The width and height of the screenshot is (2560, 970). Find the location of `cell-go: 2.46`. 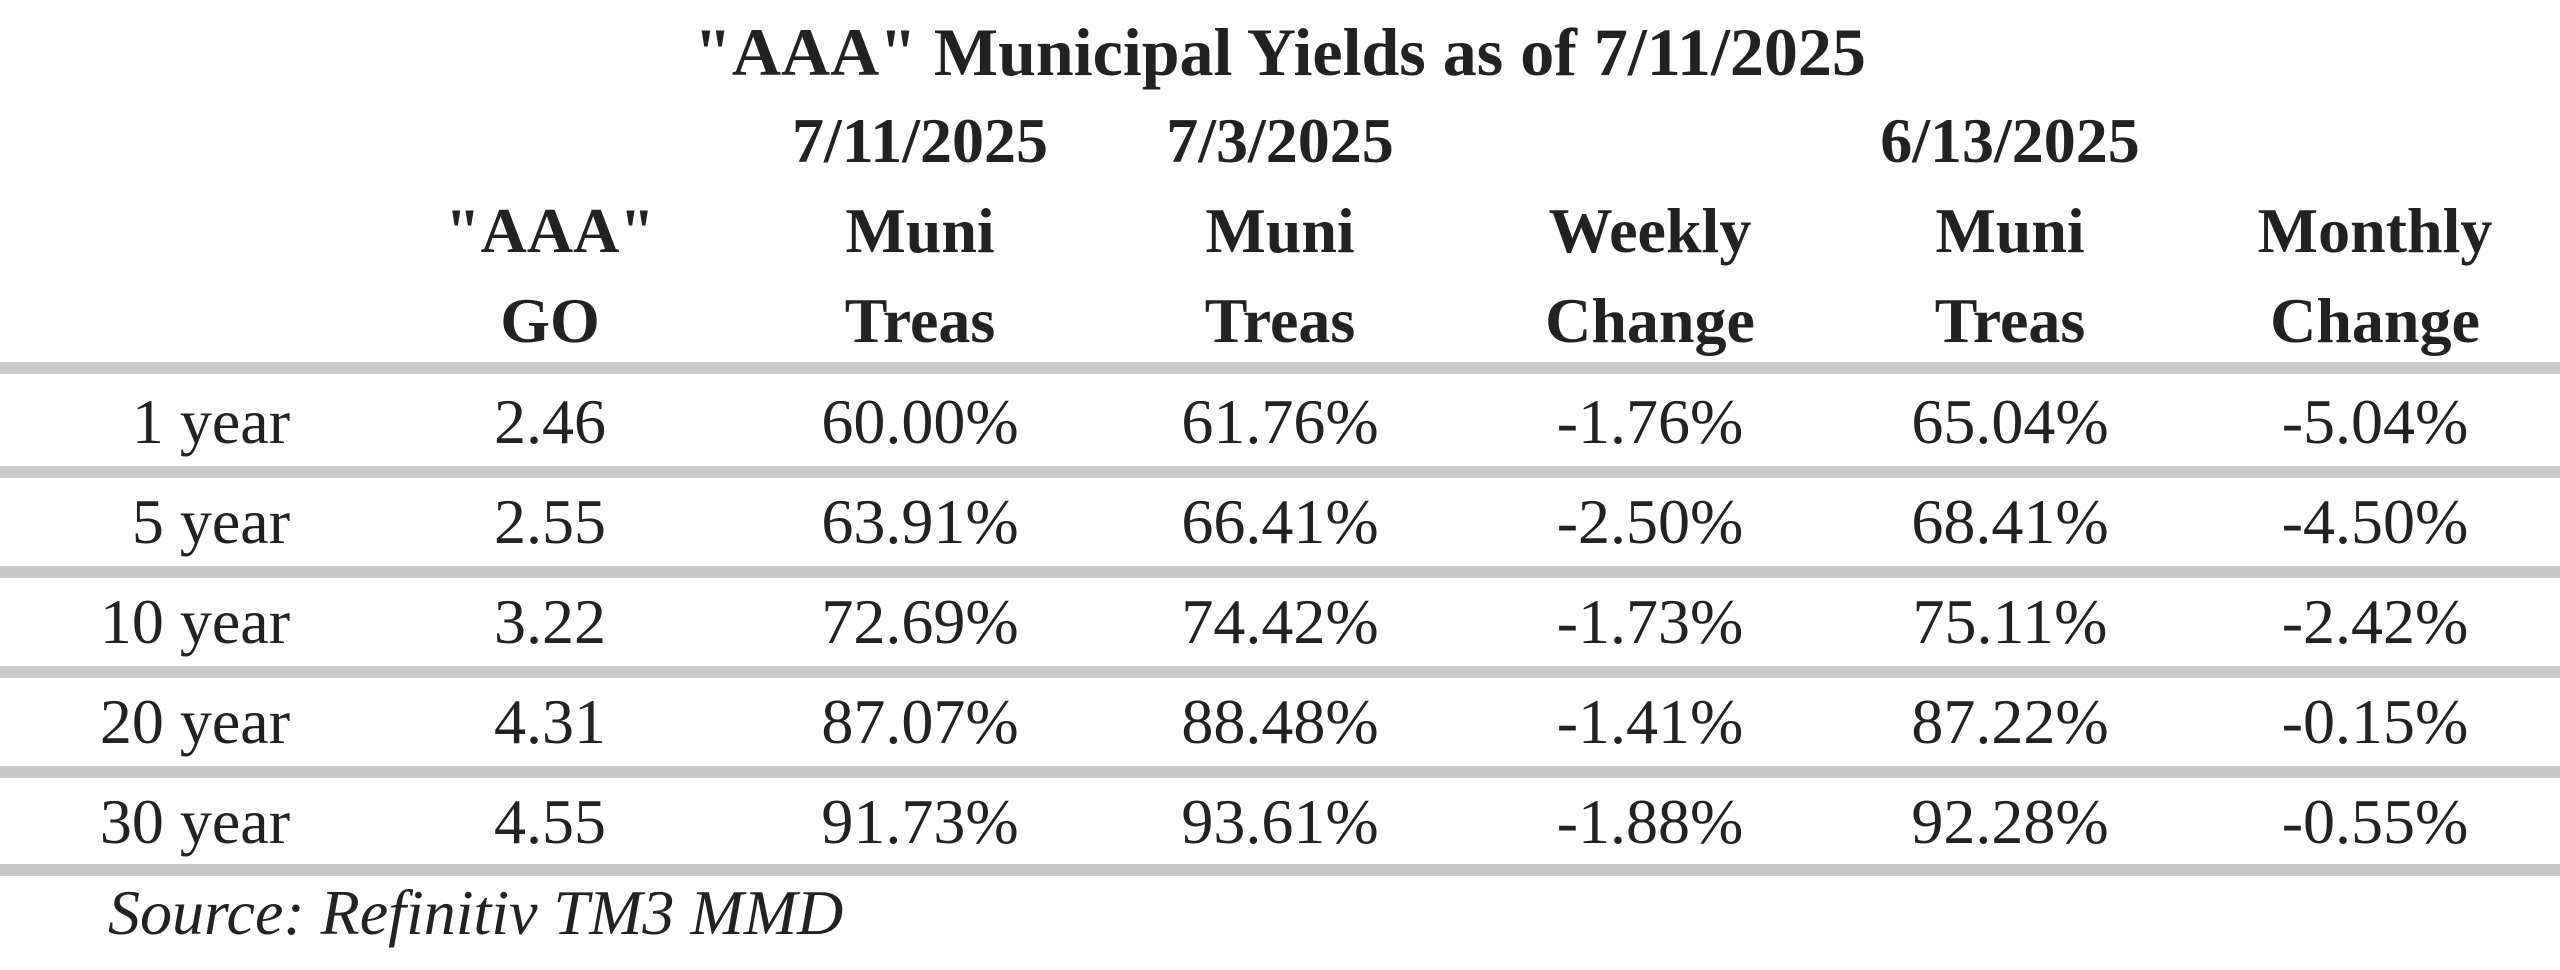

cell-go: 2.46 is located at coordinates (550, 421).